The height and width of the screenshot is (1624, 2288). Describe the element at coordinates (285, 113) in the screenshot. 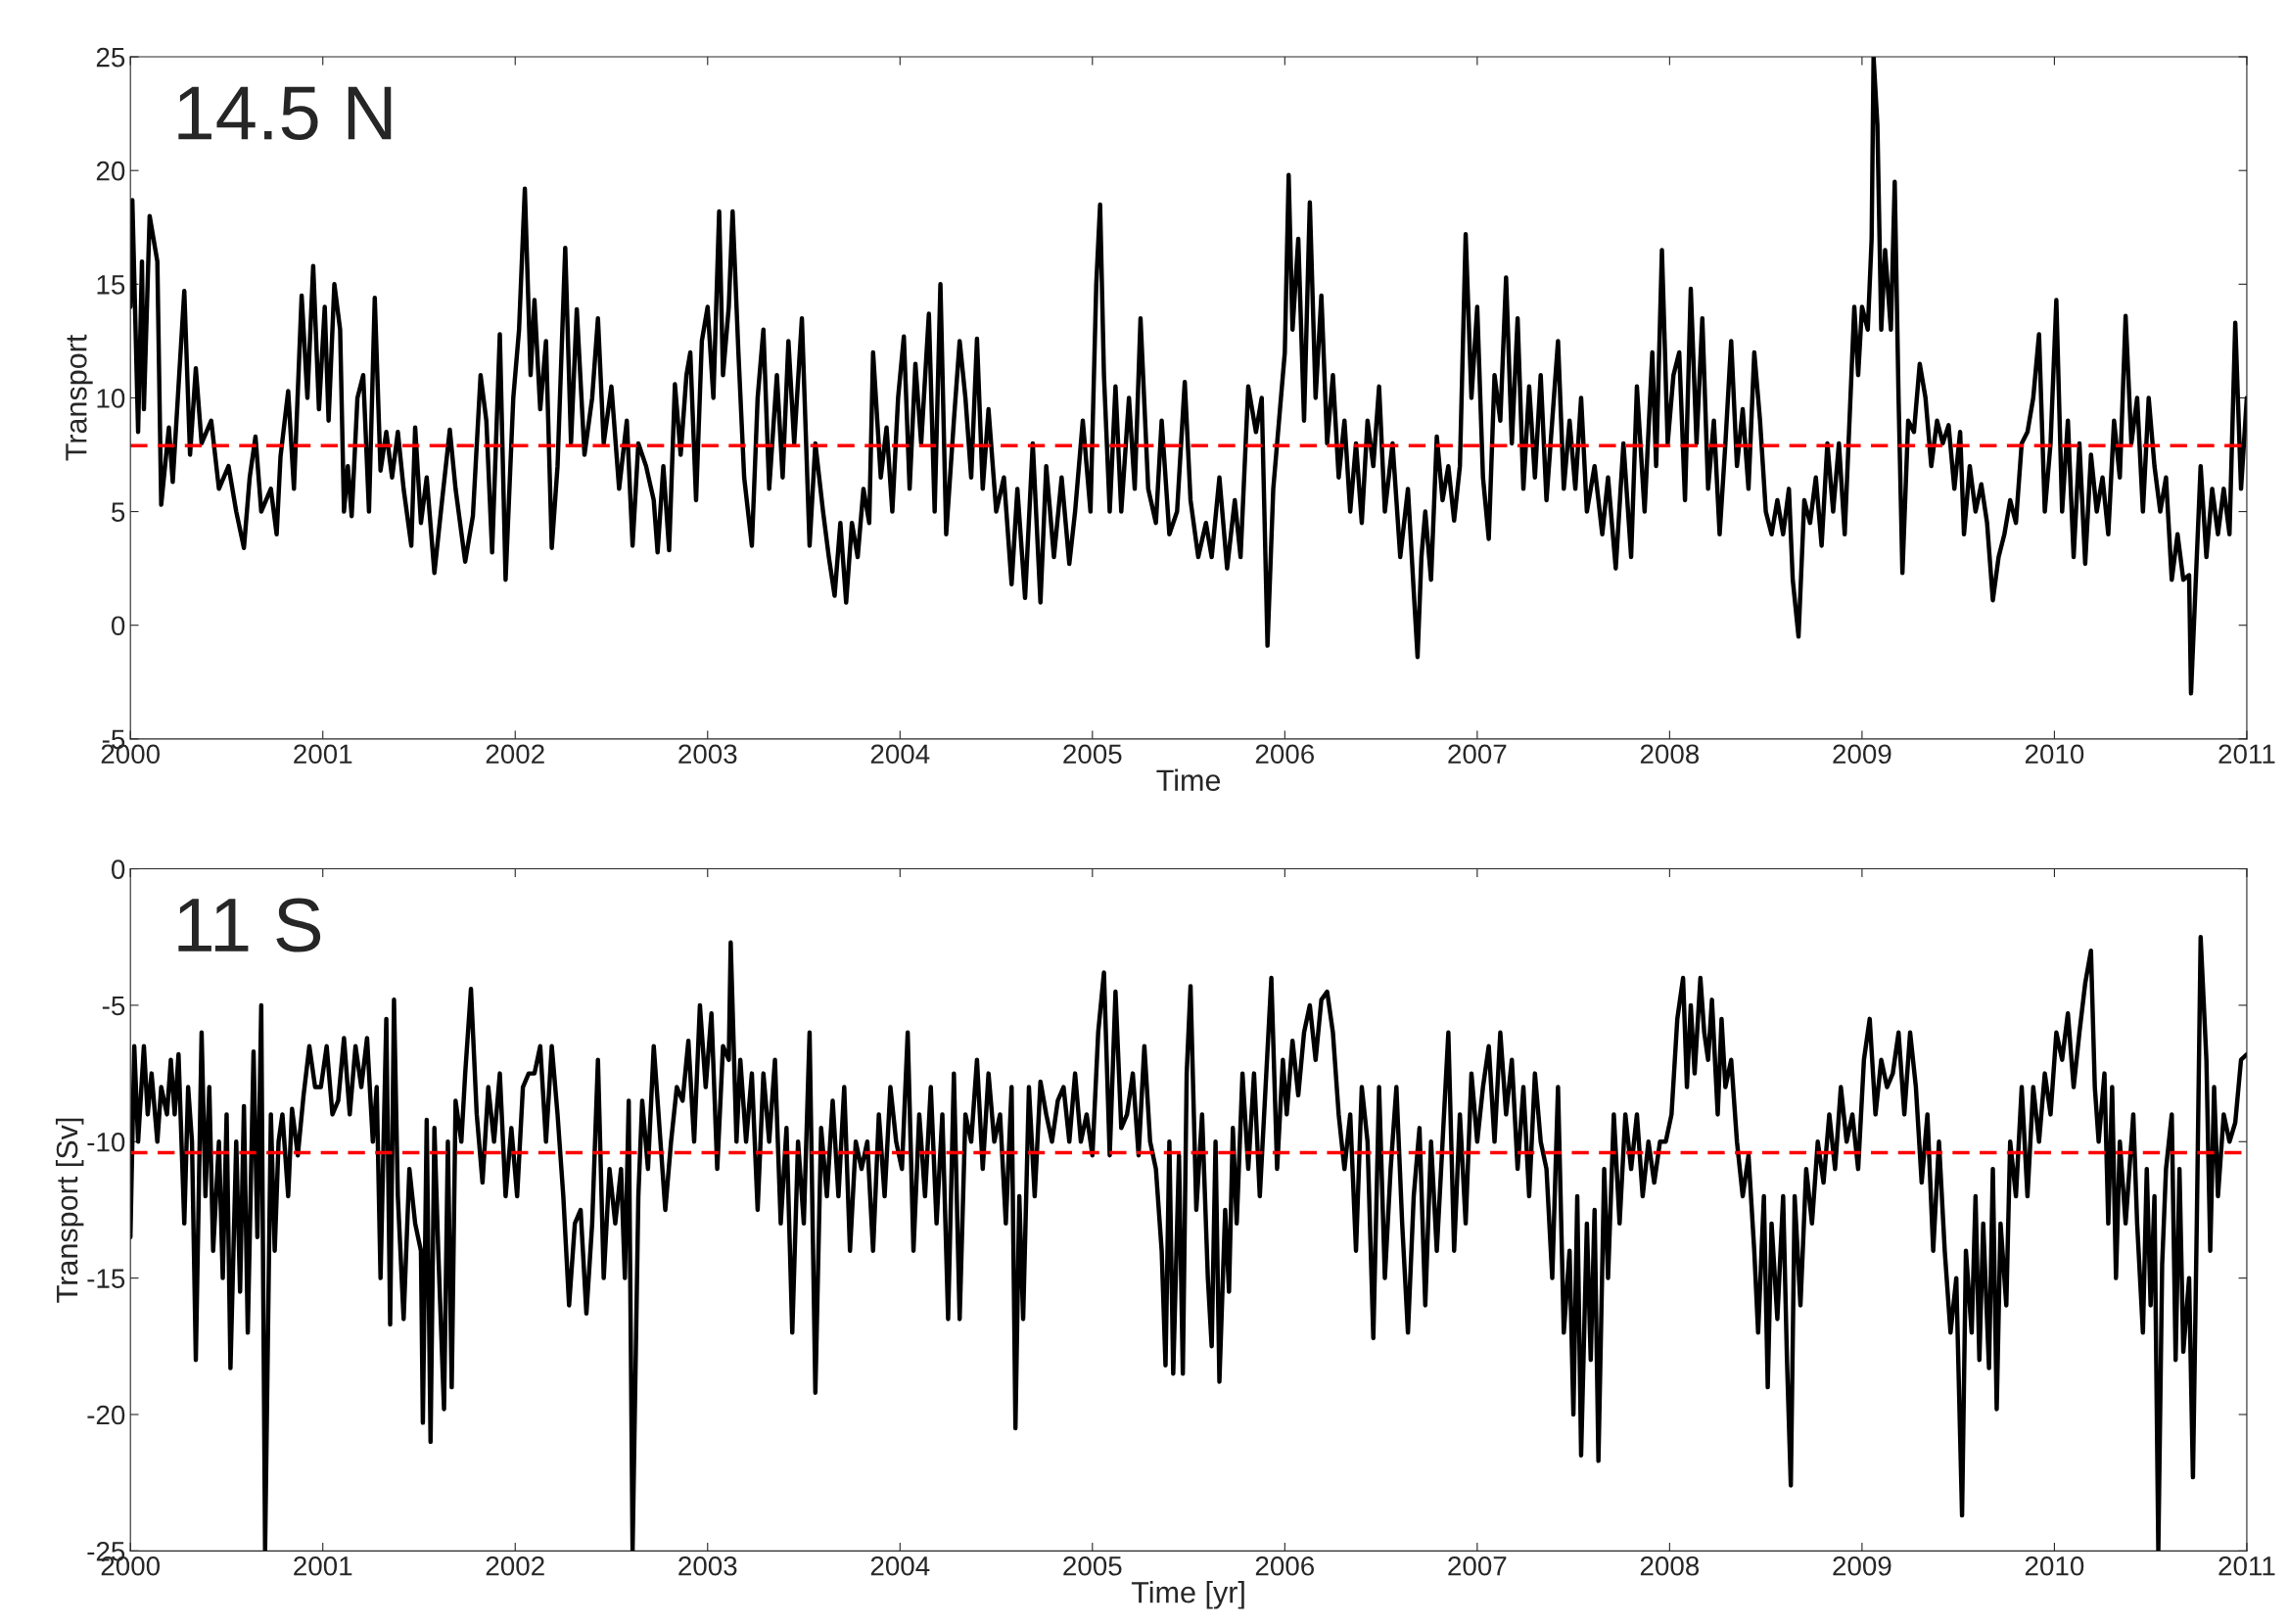

I see `annotation: 14.5 N` at that location.